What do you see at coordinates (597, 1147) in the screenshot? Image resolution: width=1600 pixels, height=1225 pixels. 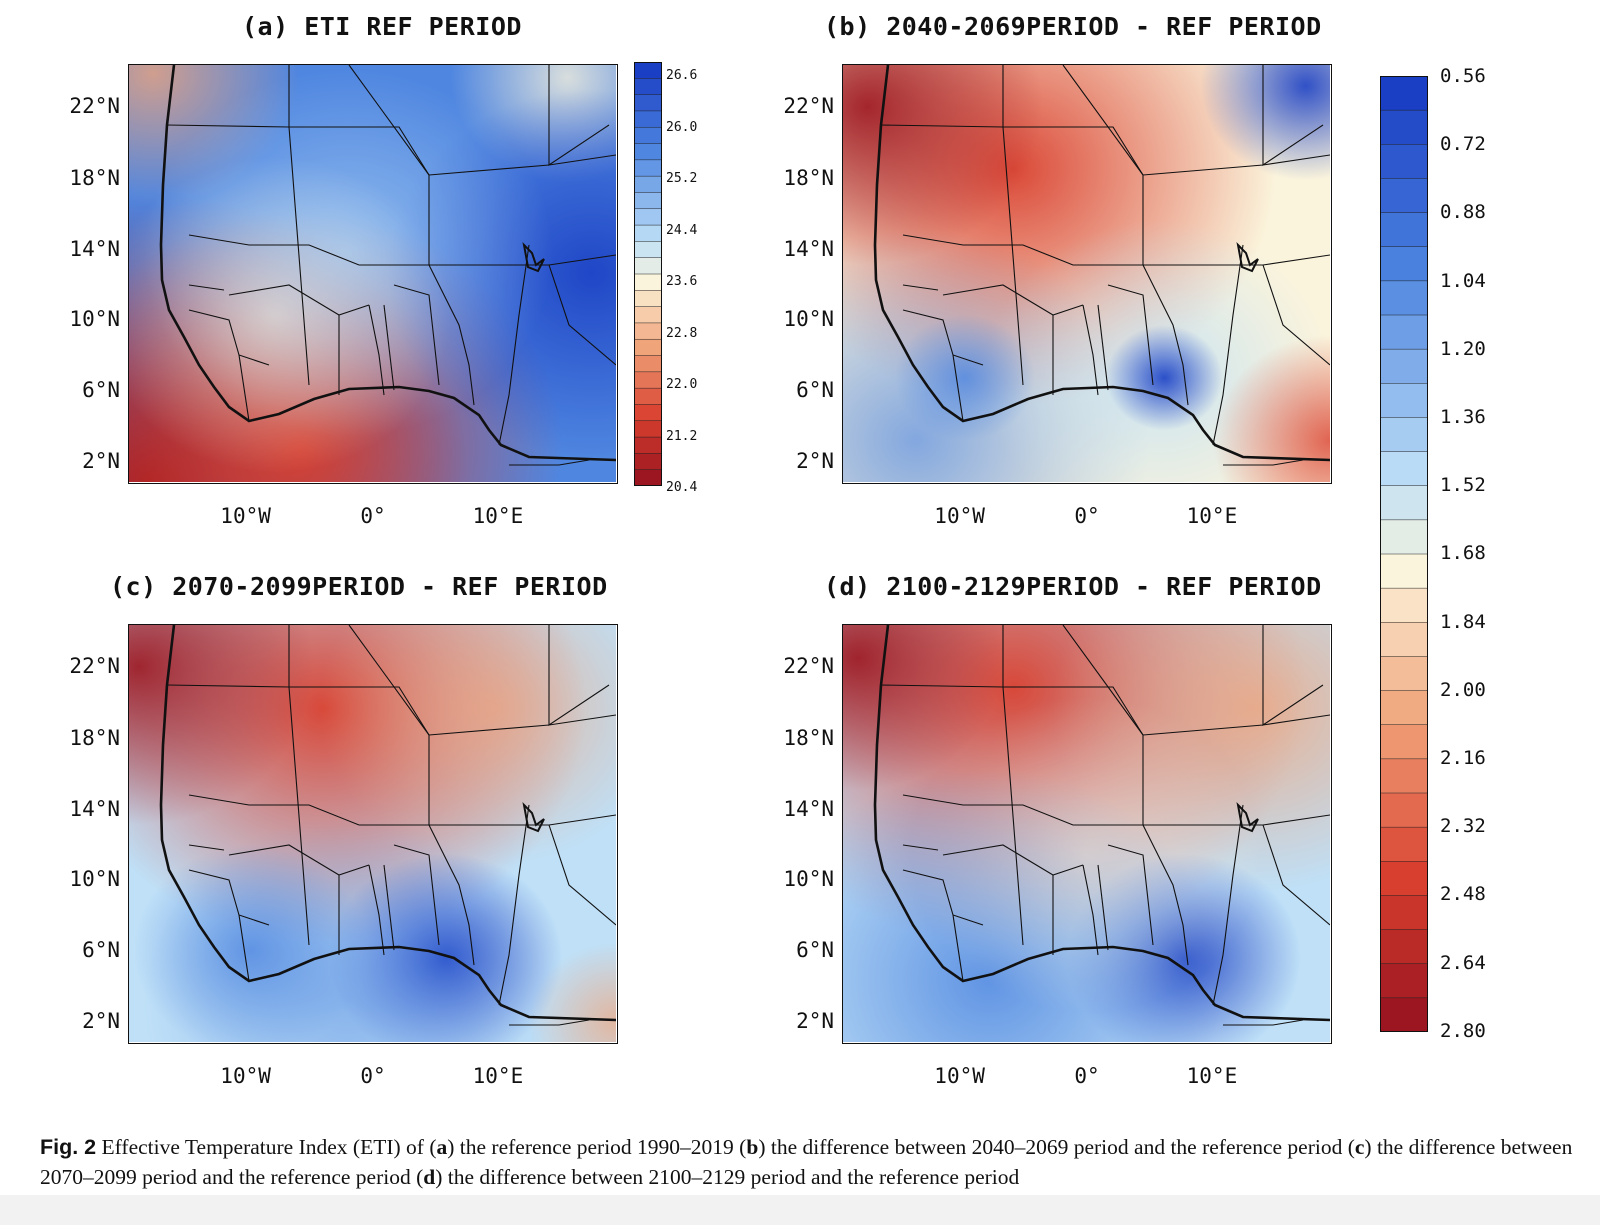 I see `caption-text-2: ) the reference period 1990–2019 (` at bounding box center [597, 1147].